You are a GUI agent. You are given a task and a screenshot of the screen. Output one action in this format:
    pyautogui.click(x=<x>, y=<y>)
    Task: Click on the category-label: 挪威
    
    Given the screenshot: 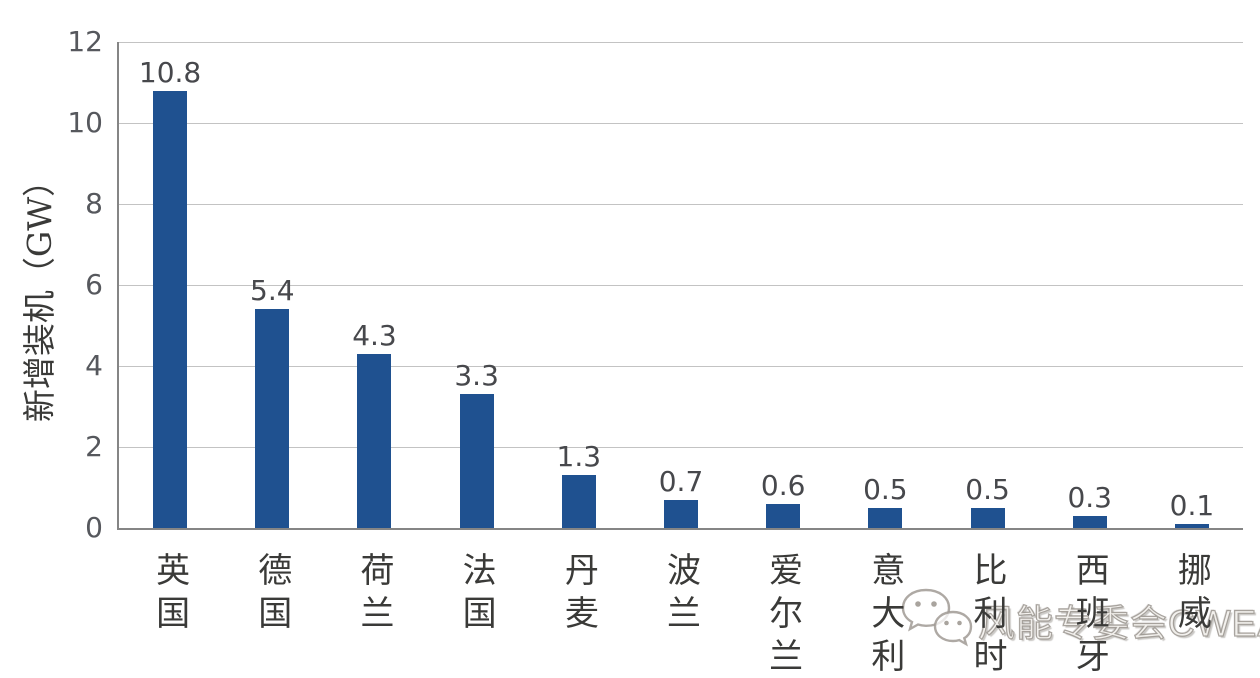 What is the action you would take?
    pyautogui.click(x=1191, y=595)
    